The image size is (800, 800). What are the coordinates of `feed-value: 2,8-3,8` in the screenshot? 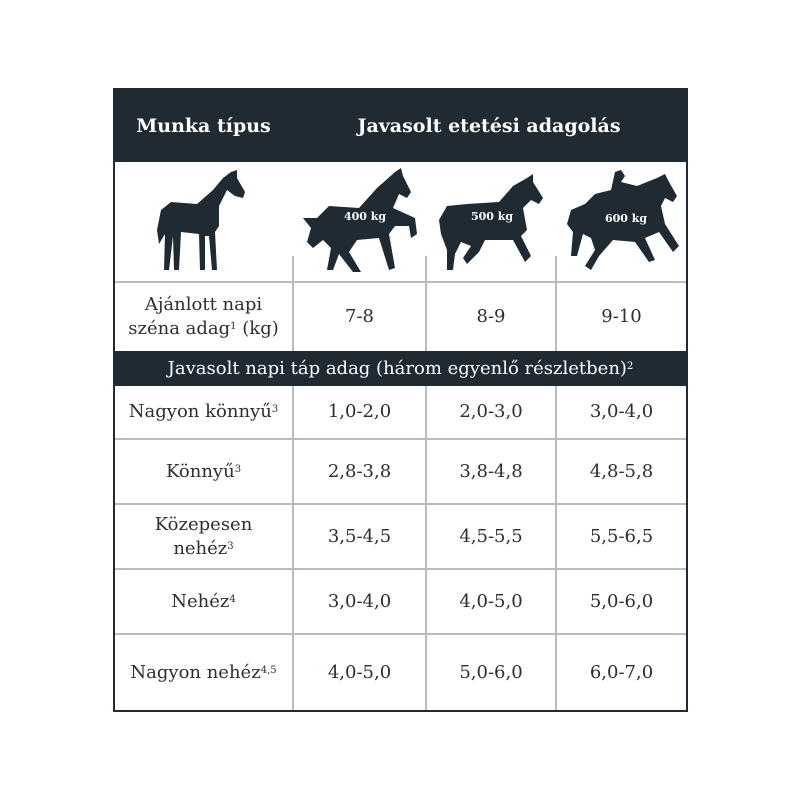 It's located at (359, 471).